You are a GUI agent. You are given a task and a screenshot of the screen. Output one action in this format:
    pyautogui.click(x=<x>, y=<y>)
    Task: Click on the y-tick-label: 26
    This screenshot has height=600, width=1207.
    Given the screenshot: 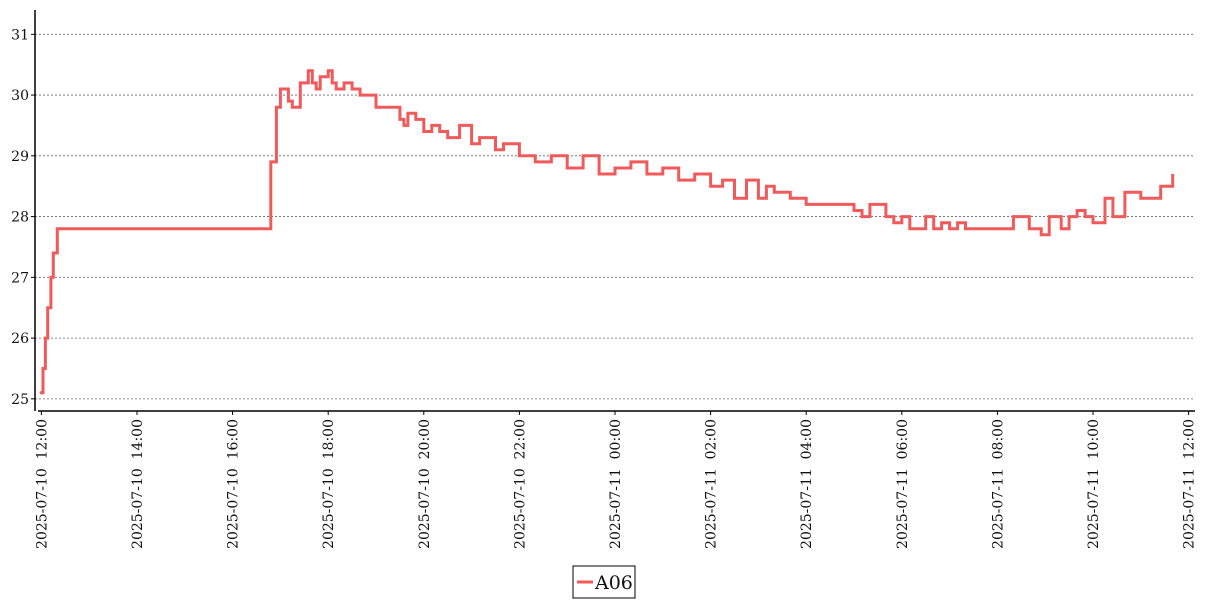 What is the action you would take?
    pyautogui.click(x=20, y=339)
    